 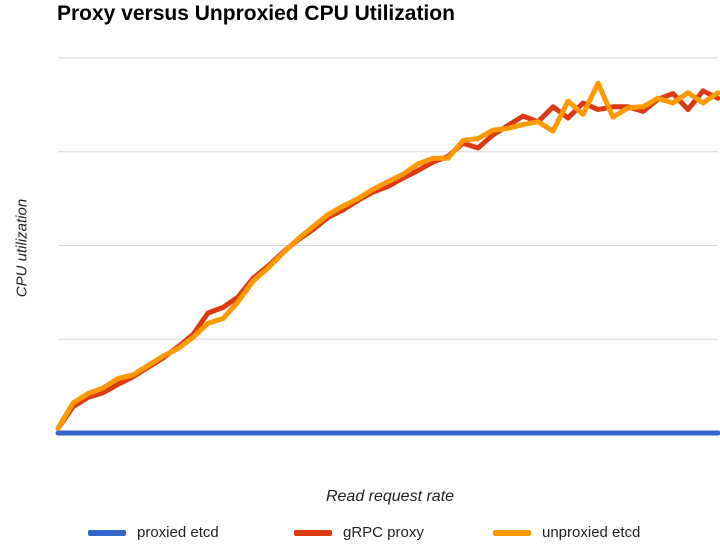 What do you see at coordinates (591, 532) in the screenshot?
I see `legend-label: unproxied etcd` at bounding box center [591, 532].